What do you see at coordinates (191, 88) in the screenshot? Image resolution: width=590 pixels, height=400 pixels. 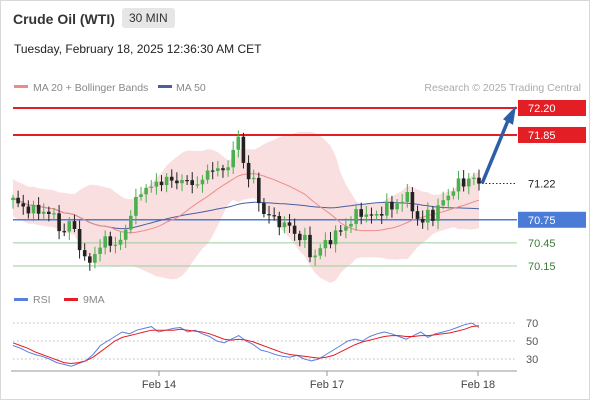 I see `legend-ma50-label: MA 50` at bounding box center [191, 88].